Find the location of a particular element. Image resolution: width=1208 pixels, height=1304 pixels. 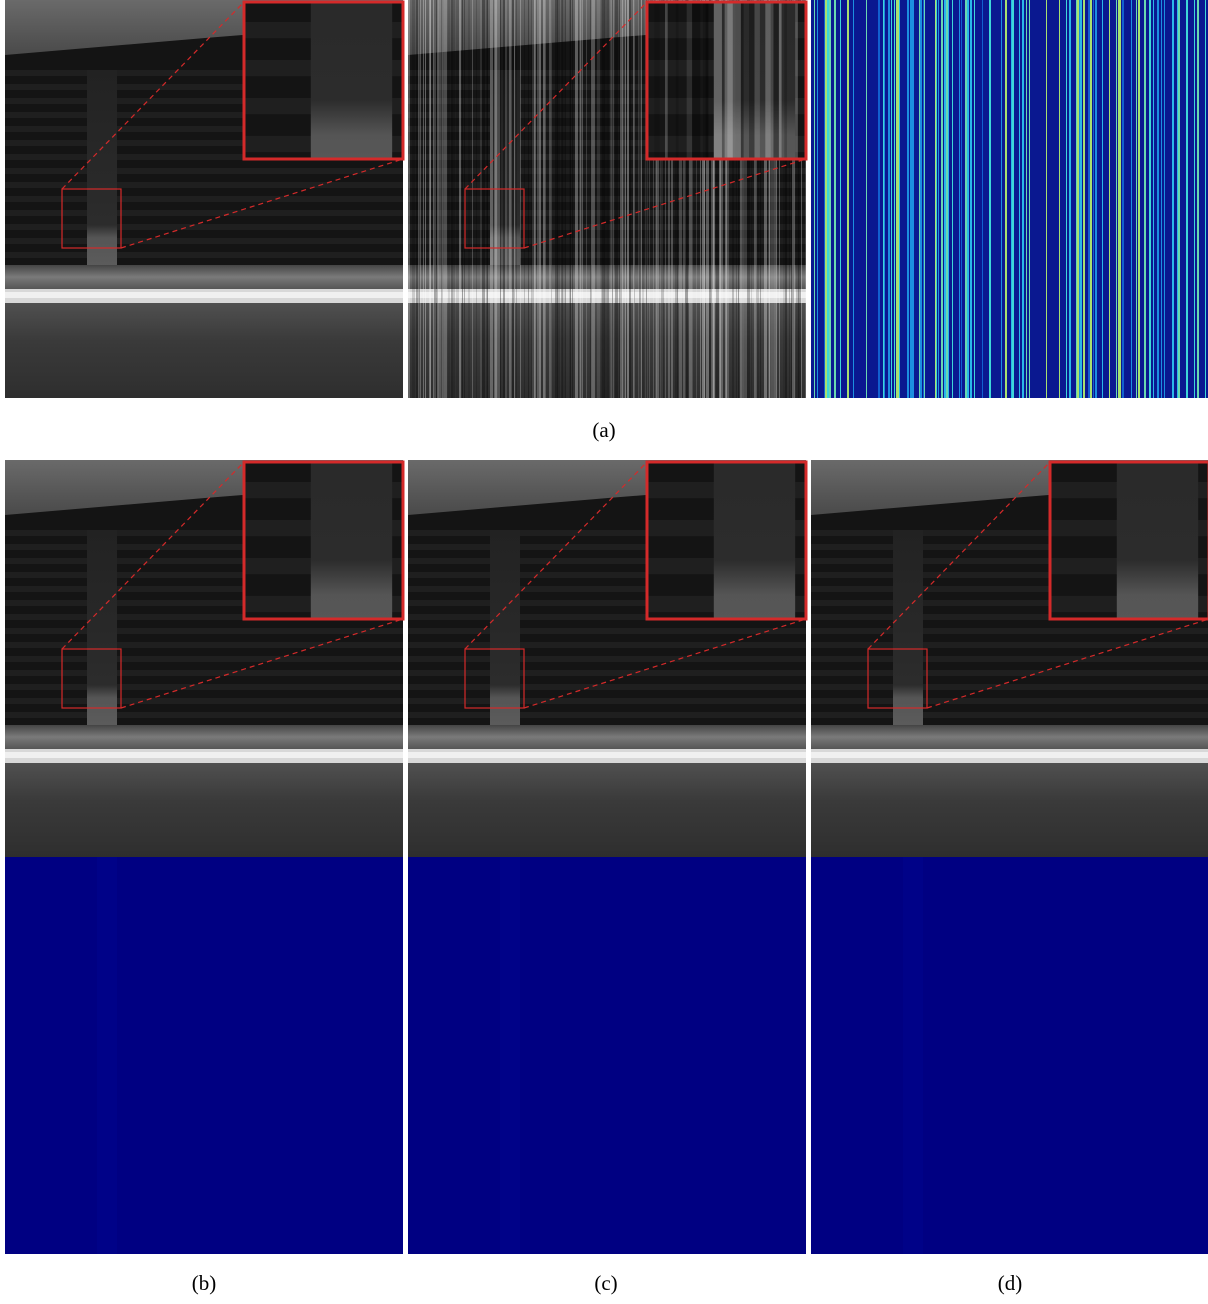

caption: (d) is located at coordinates (1010, 1283).